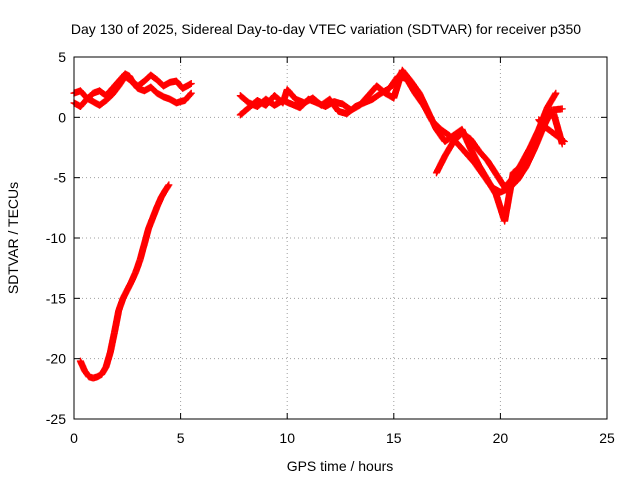  I want to click on y-tick-label: 5, so click(62, 57).